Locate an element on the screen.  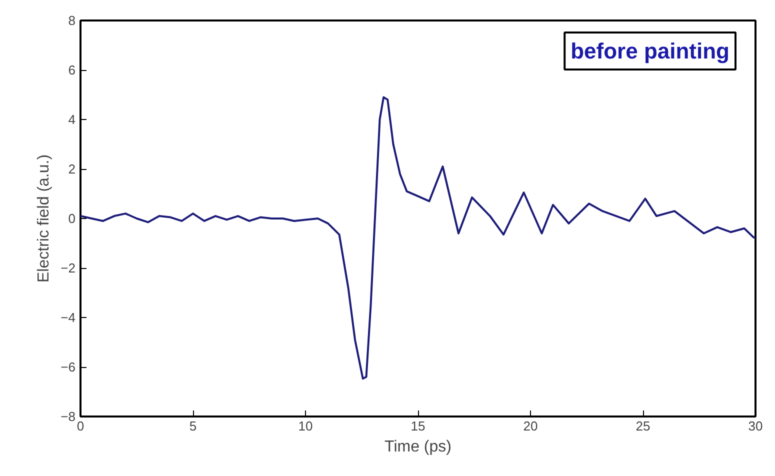
x-tick-label: 25 is located at coordinates (643, 426).